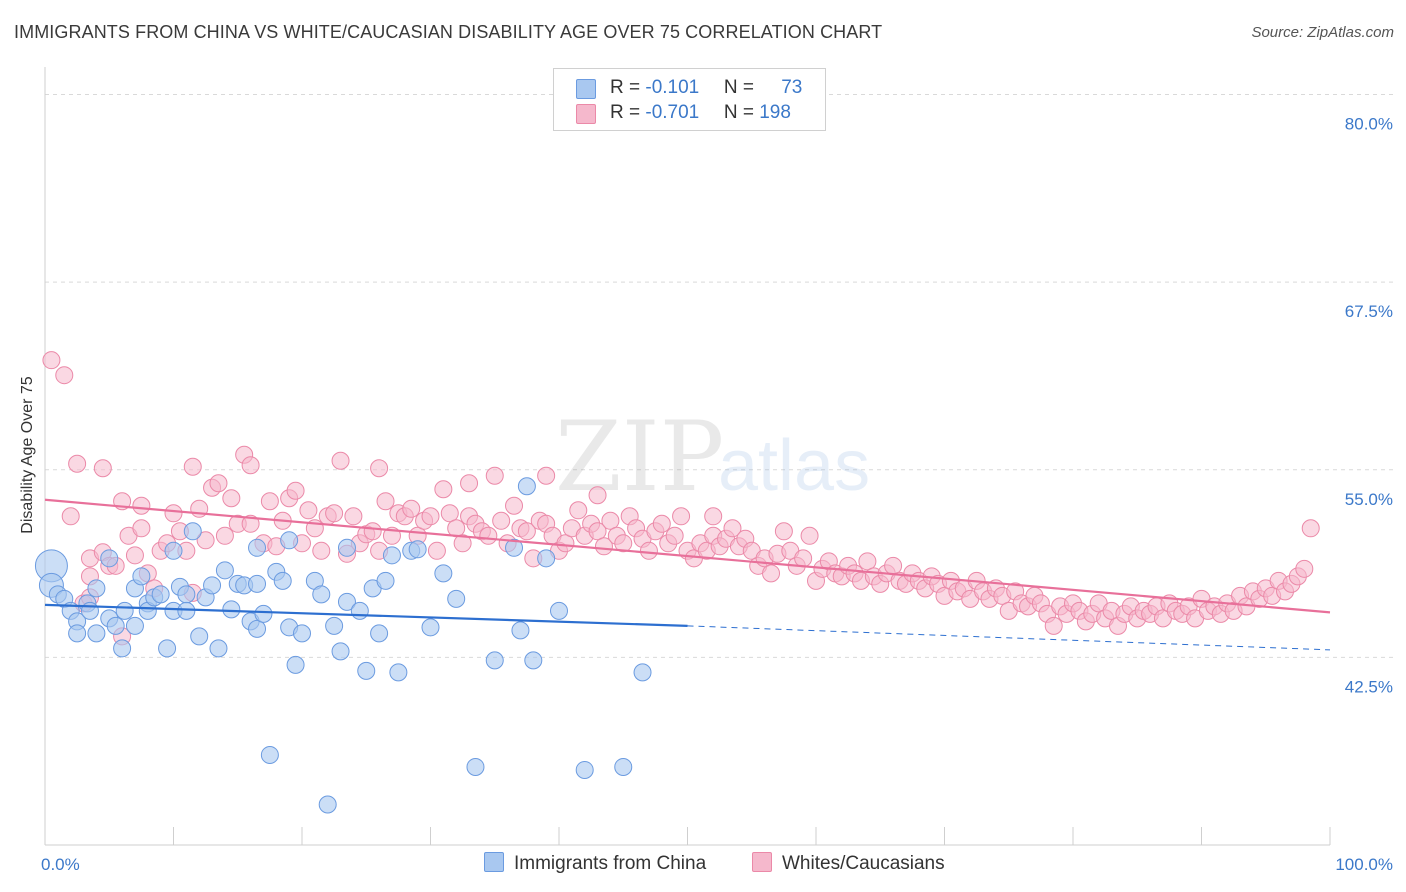 This screenshot has height=892, width=1406. What do you see at coordinates (494, 862) in the screenshot?
I see `bottom-legend-swatch-blue` at bounding box center [494, 862].